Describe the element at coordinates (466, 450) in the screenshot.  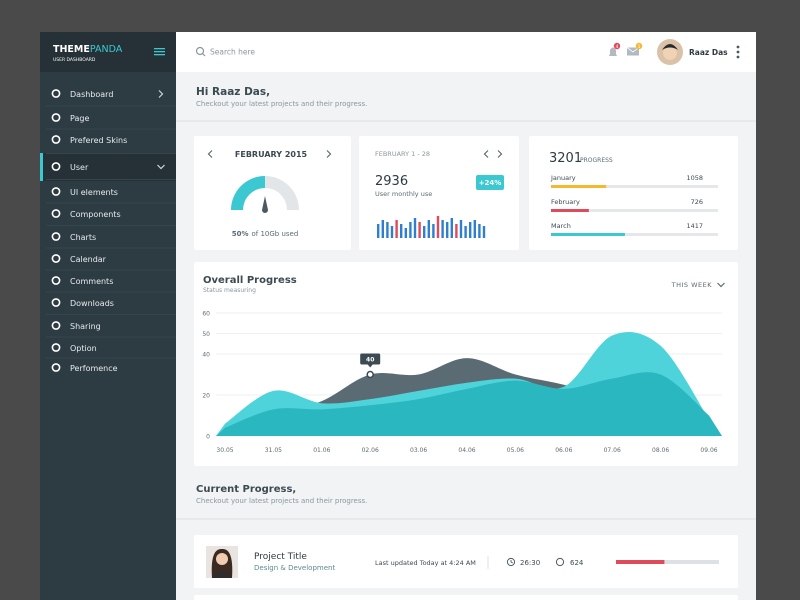
I see `x-tick-label: 04.06` at that location.